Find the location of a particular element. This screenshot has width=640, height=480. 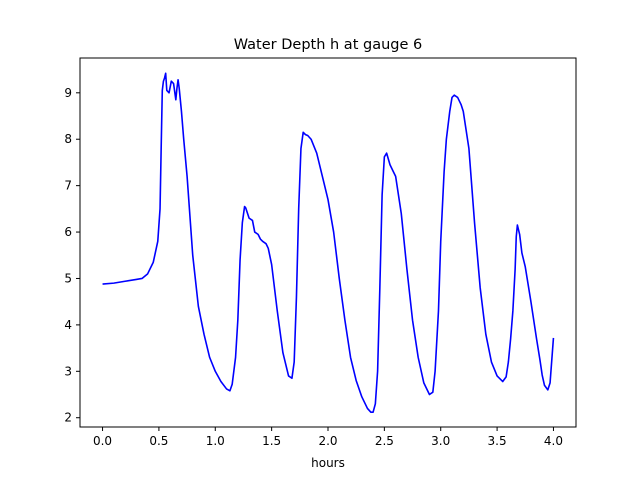

y-tick-label: 2 is located at coordinates (68, 418).